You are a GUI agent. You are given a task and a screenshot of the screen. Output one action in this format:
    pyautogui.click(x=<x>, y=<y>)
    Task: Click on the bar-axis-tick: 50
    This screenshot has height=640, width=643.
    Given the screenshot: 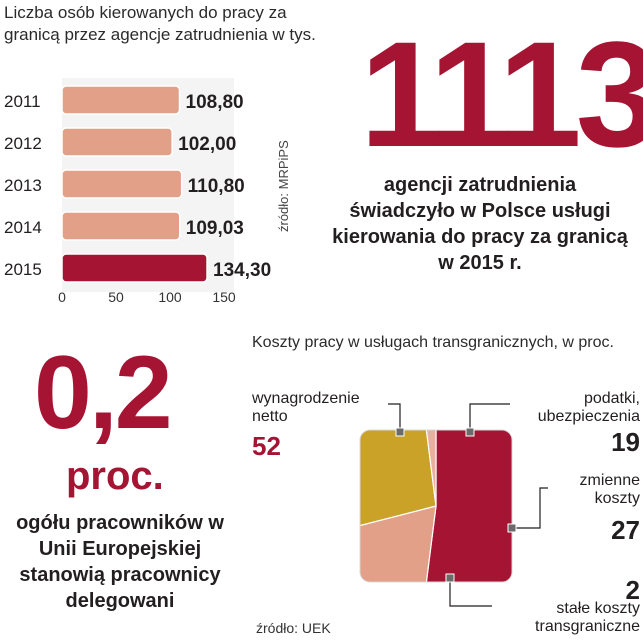 What is the action you would take?
    pyautogui.click(x=116, y=297)
    